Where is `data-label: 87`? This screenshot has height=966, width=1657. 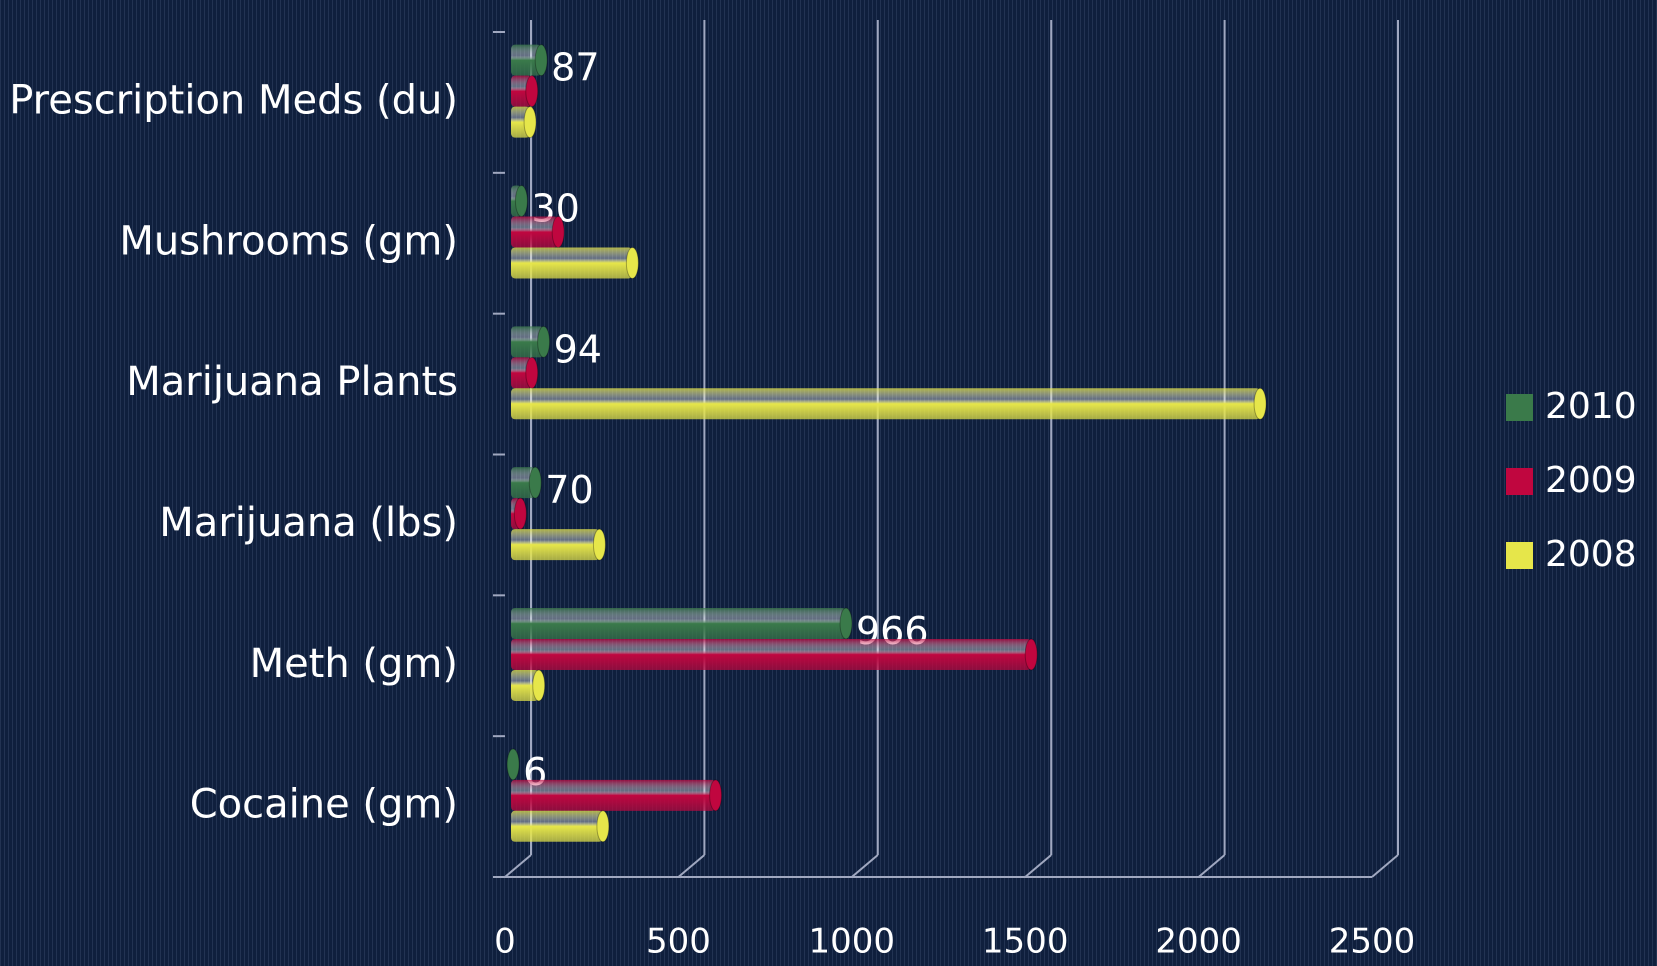 data-label: 87 is located at coordinates (575, 68).